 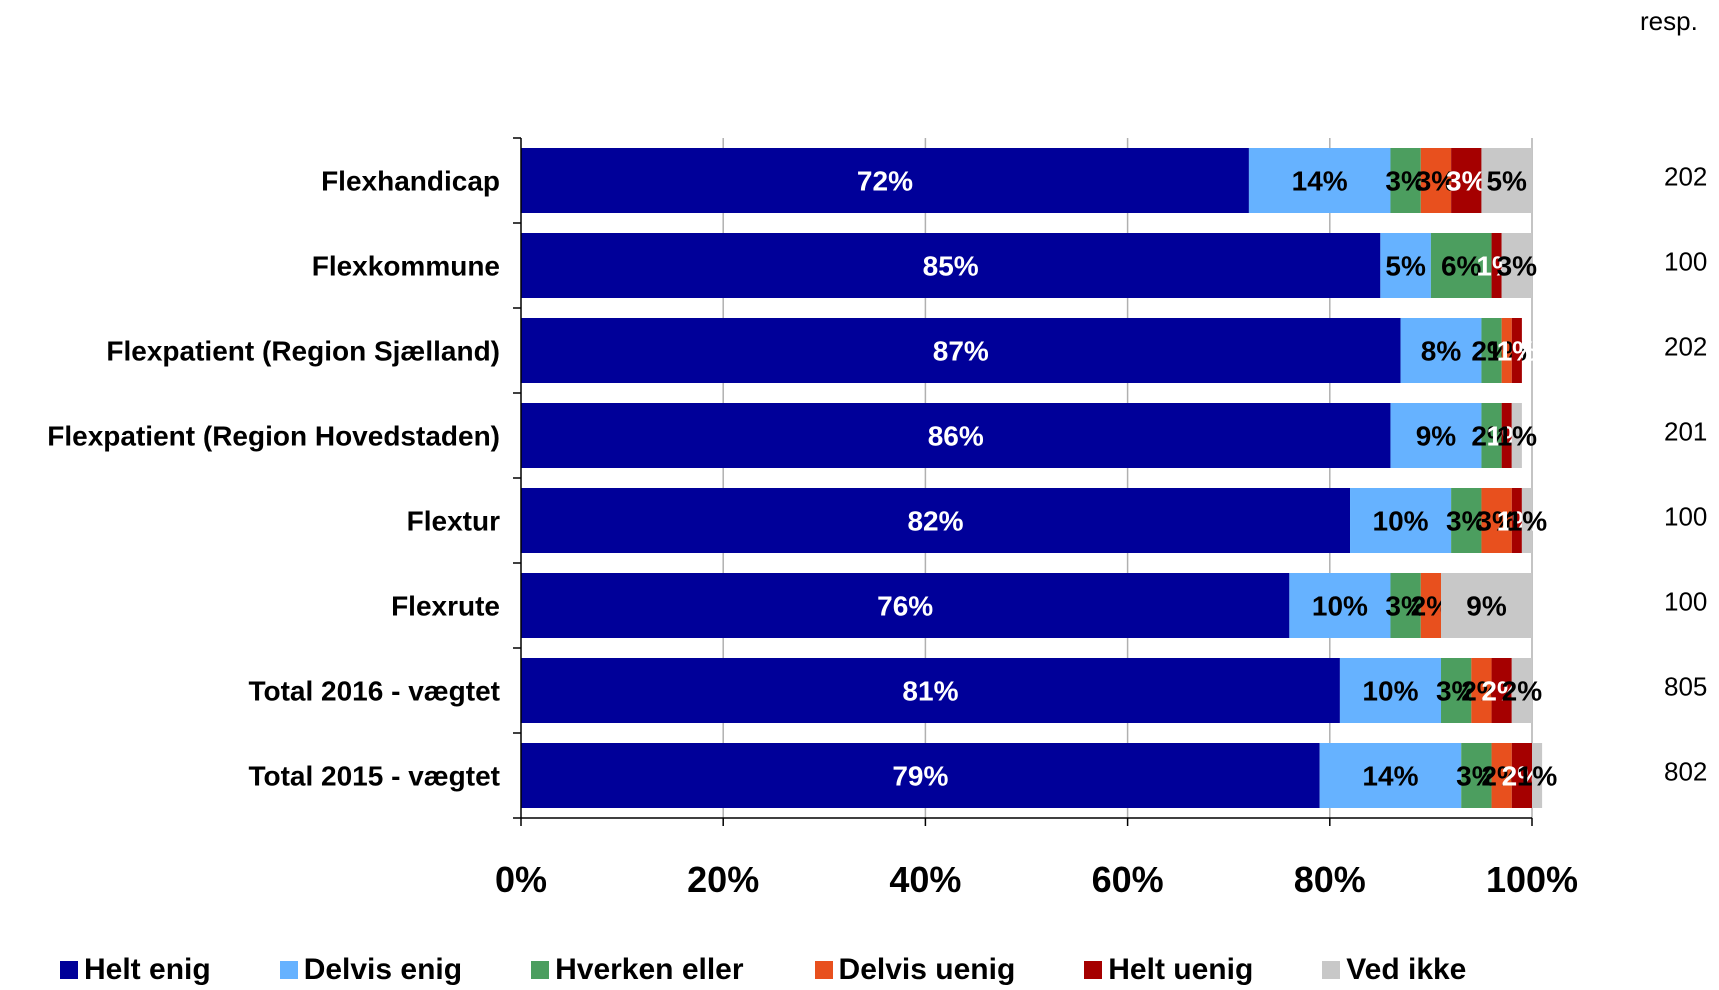 I want to click on data-label: 87%, so click(x=961, y=351).